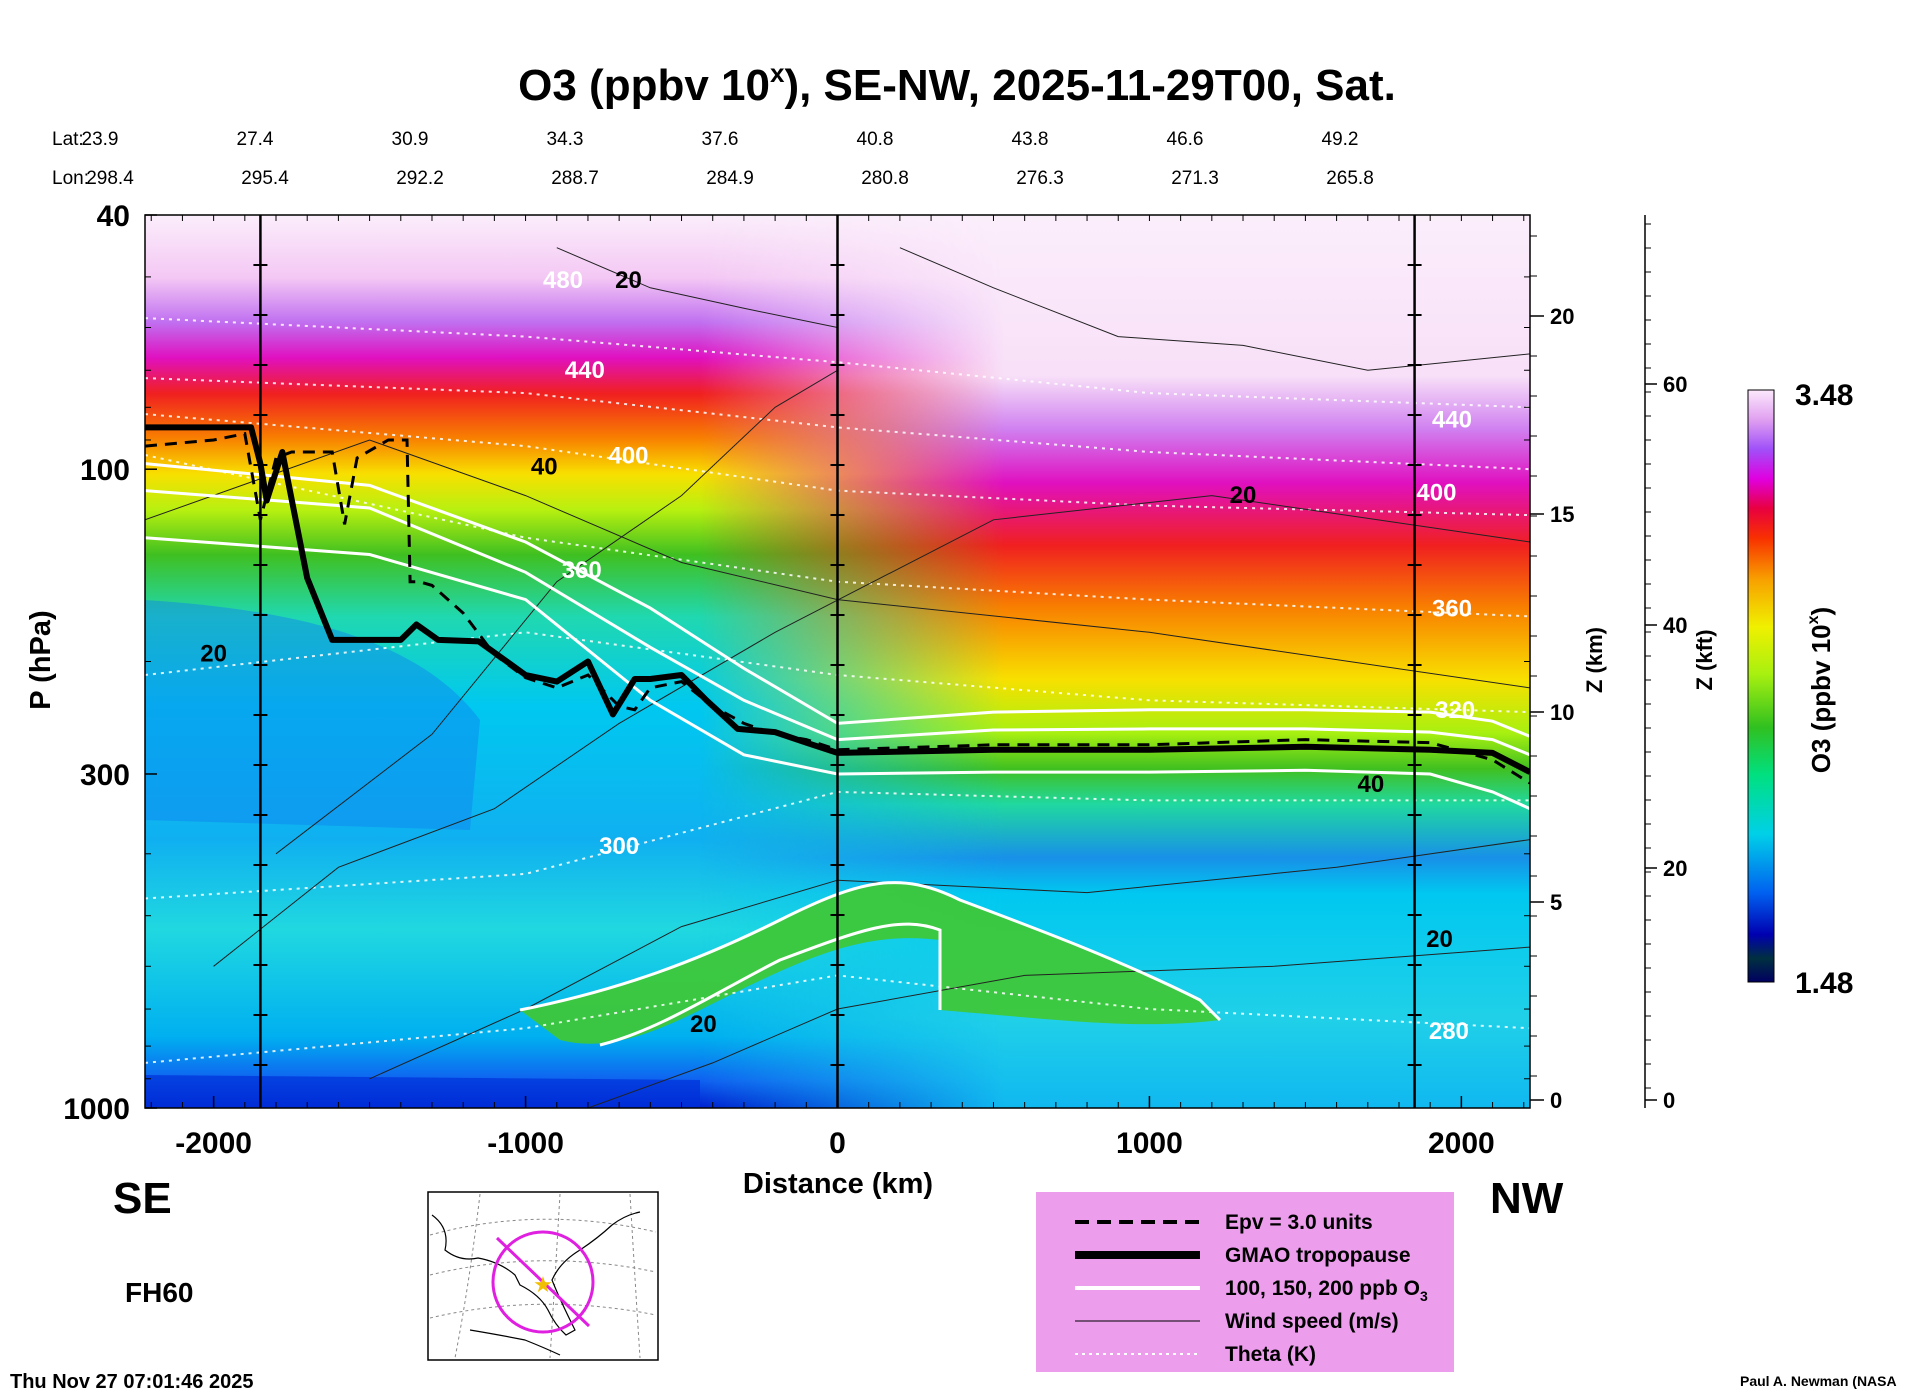 The width and height of the screenshot is (1926, 1394). I want to click on colorbar-label: O3 (ppbv 10x), so click(1820, 690).